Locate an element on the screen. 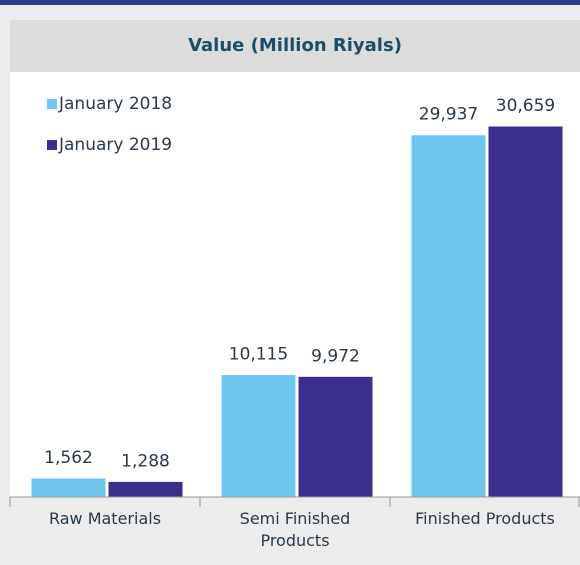  legend-label: January 2018 is located at coordinates (115, 104).